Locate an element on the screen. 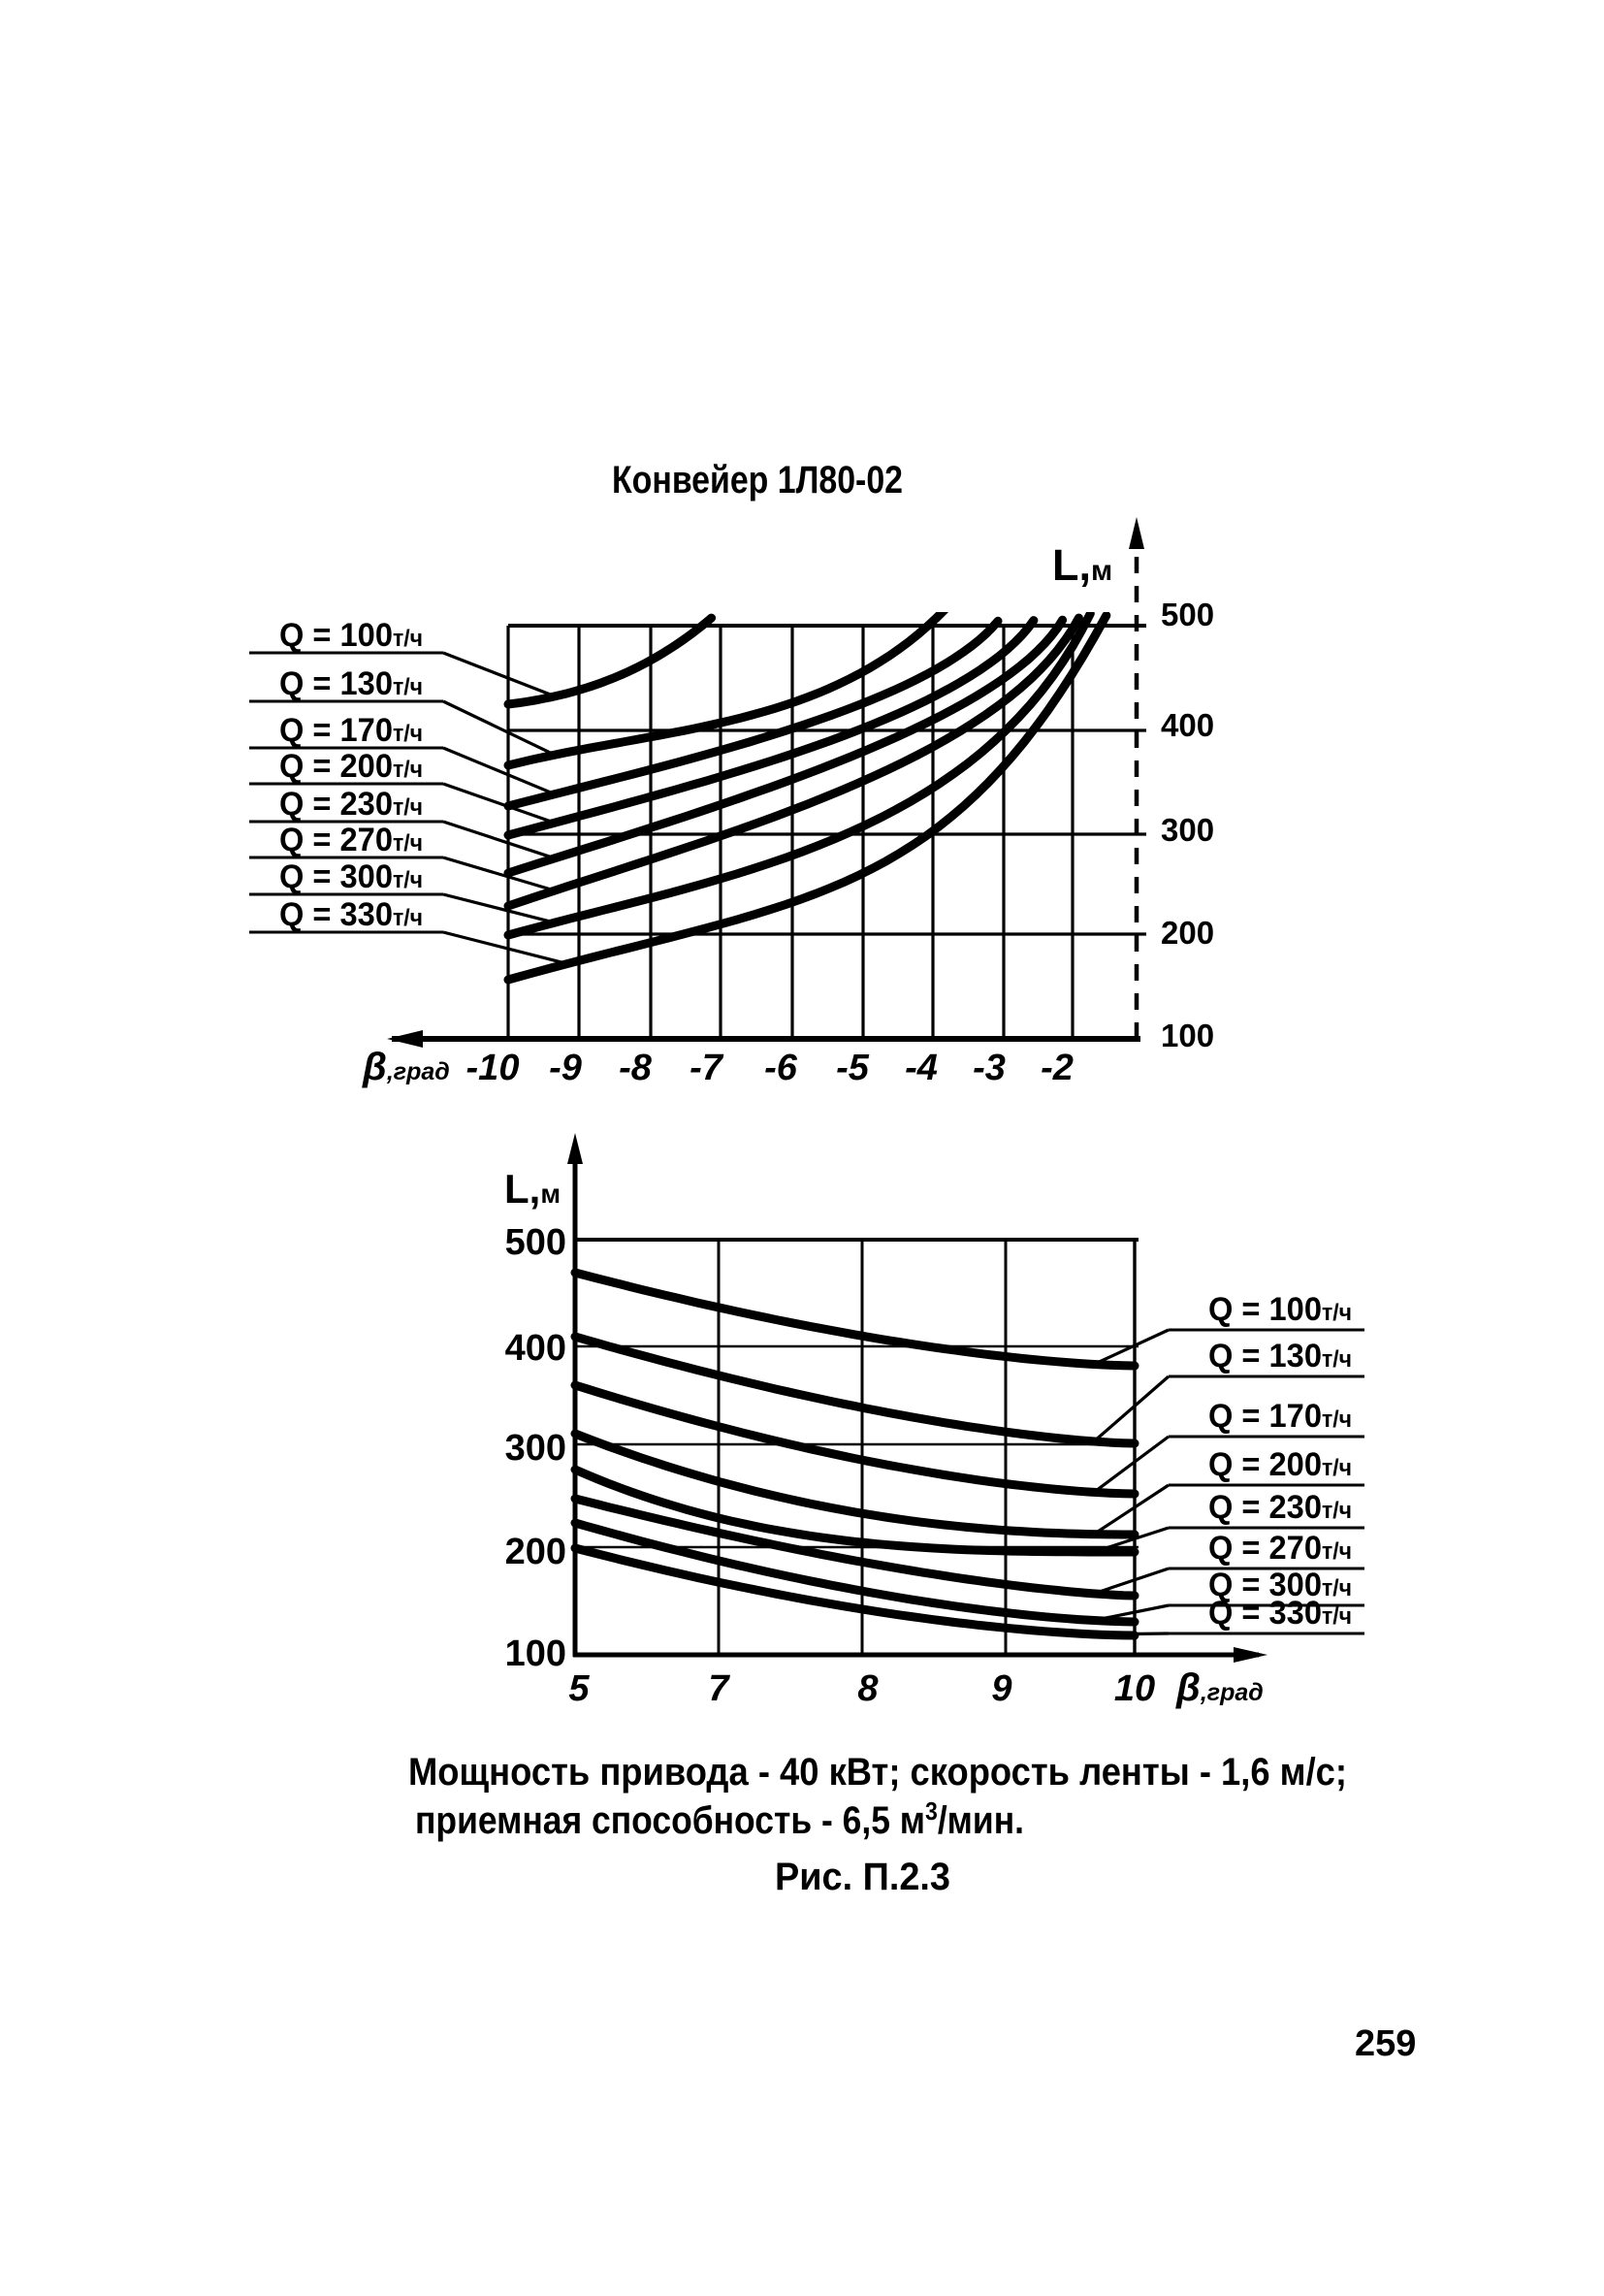 The height and width of the screenshot is (2296, 1604). svg-text: -4 is located at coordinates (921, 1068).